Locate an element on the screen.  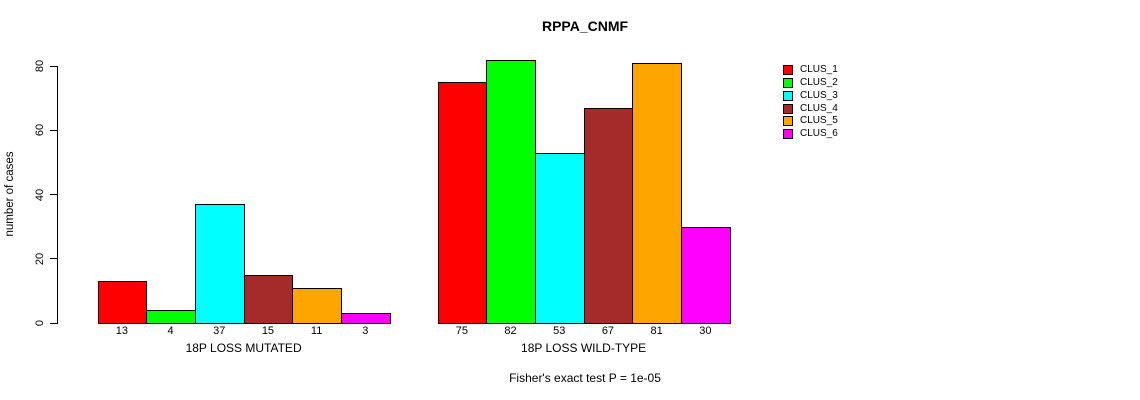
legend-label: CLUS_3 is located at coordinates (819, 95).